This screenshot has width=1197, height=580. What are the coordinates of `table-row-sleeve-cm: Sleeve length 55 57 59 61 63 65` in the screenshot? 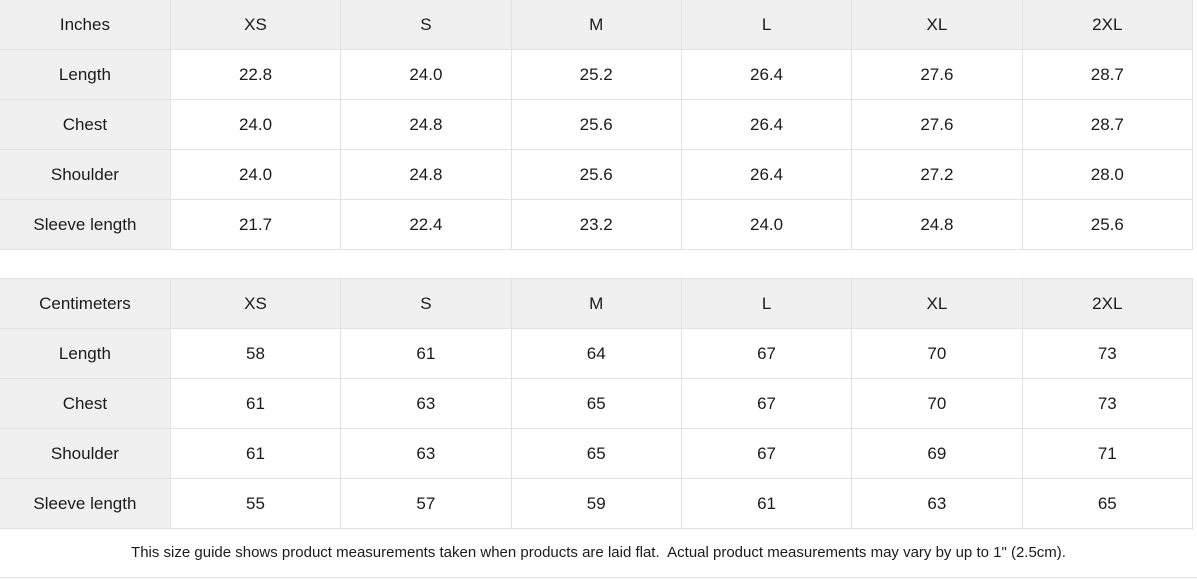 It's located at (597, 503).